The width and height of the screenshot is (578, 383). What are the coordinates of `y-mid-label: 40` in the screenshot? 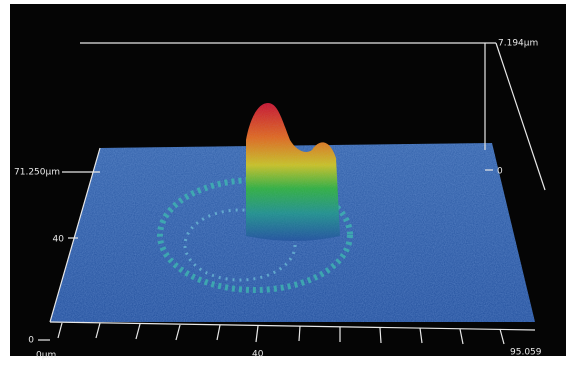 It's located at (59, 240).